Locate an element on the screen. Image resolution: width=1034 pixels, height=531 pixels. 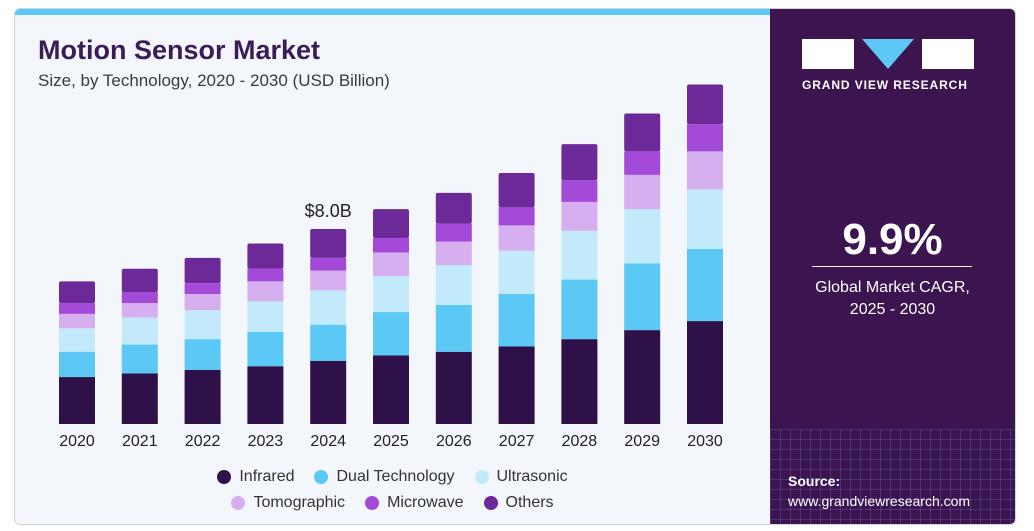
bar-segment-ultrasonic-2028 is located at coordinates (579, 255).